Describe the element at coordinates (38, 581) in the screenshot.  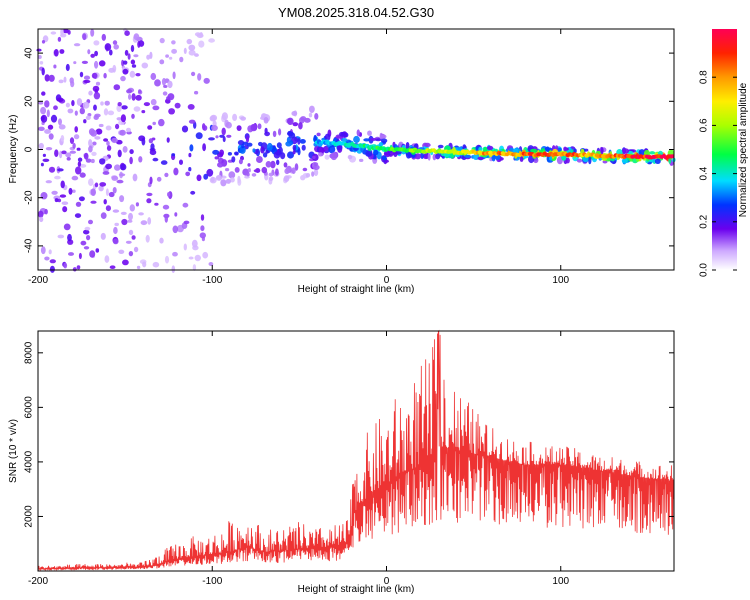
I see `snr-xtick-label: -200` at that location.